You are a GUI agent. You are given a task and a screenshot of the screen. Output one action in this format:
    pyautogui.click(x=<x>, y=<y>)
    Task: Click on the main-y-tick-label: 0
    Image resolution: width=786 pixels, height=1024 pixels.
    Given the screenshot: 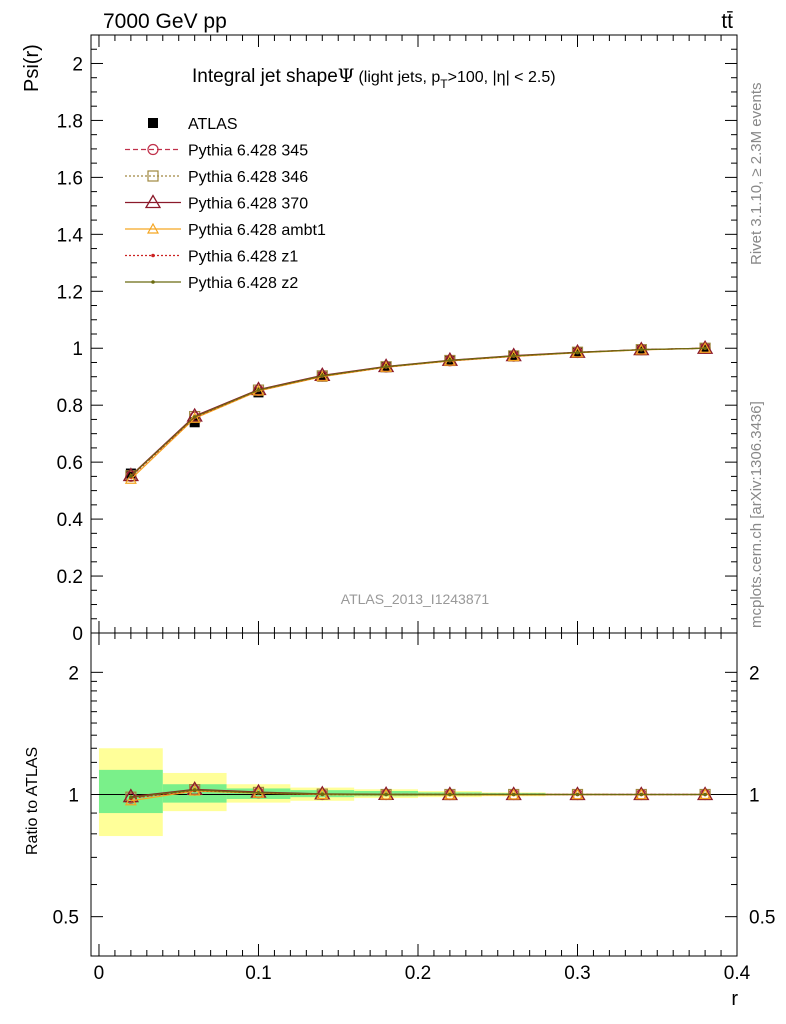 What is the action you would take?
    pyautogui.click(x=77, y=634)
    